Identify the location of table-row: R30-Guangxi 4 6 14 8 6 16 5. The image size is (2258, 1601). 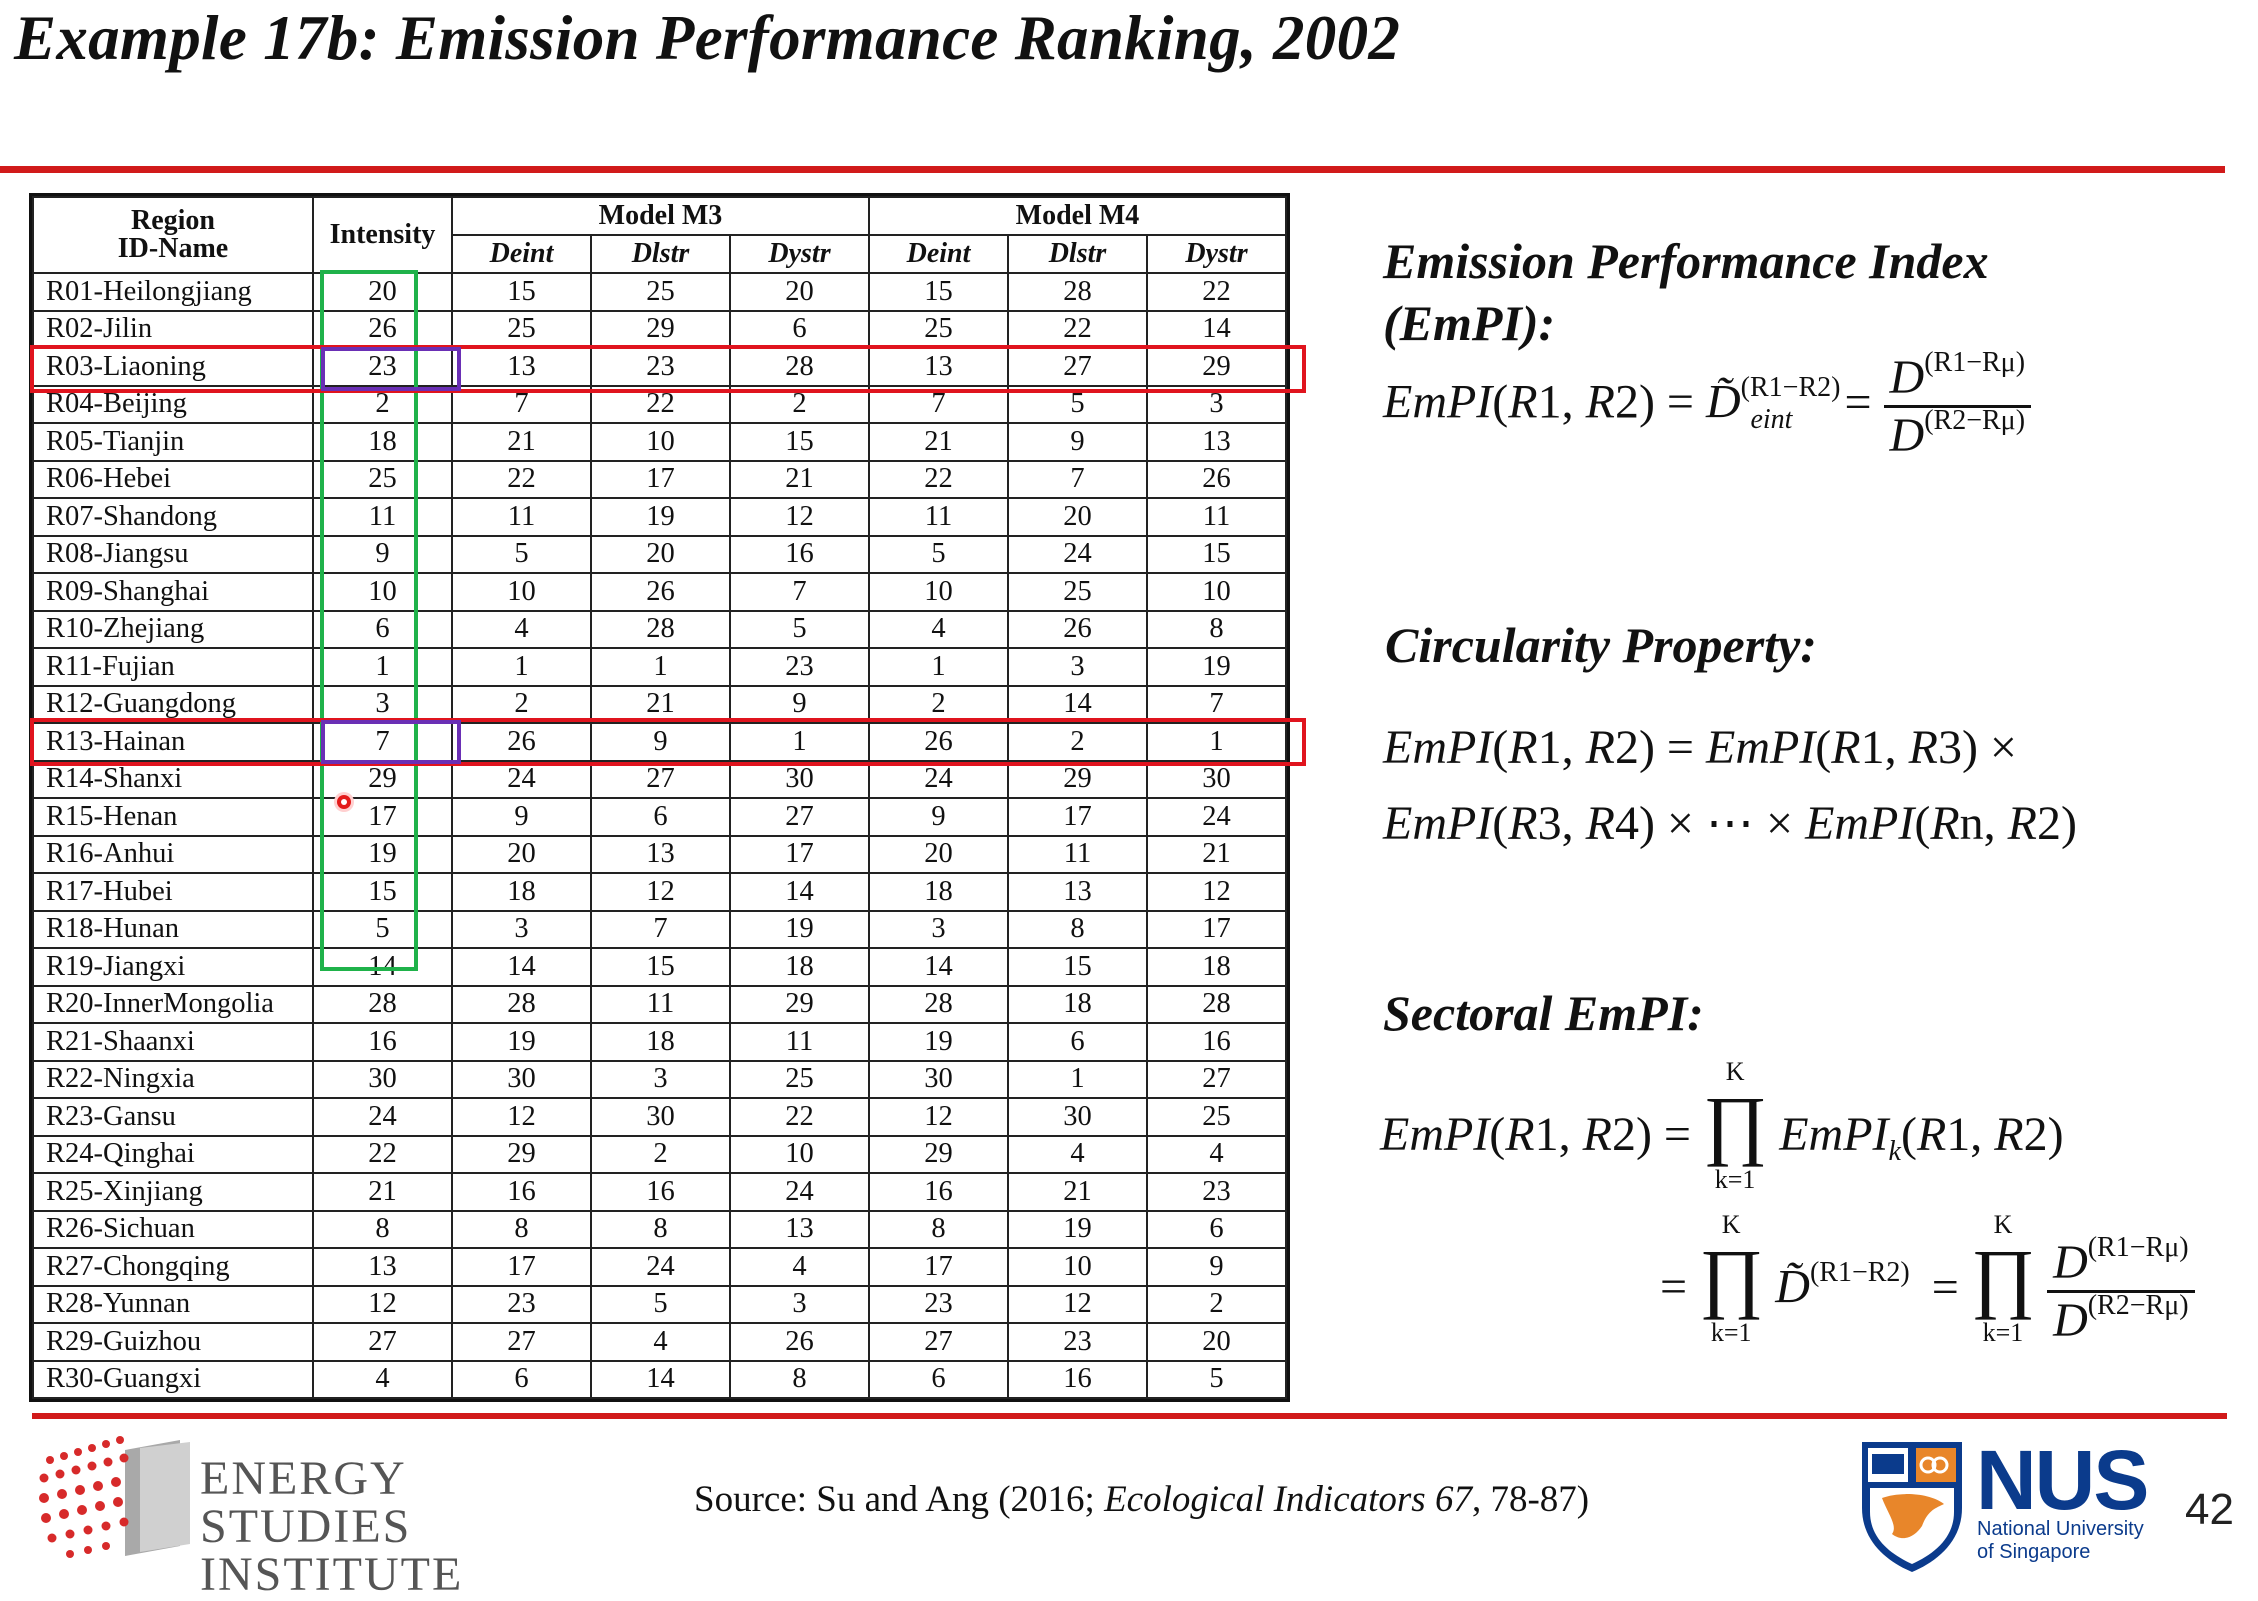
(659, 1379).